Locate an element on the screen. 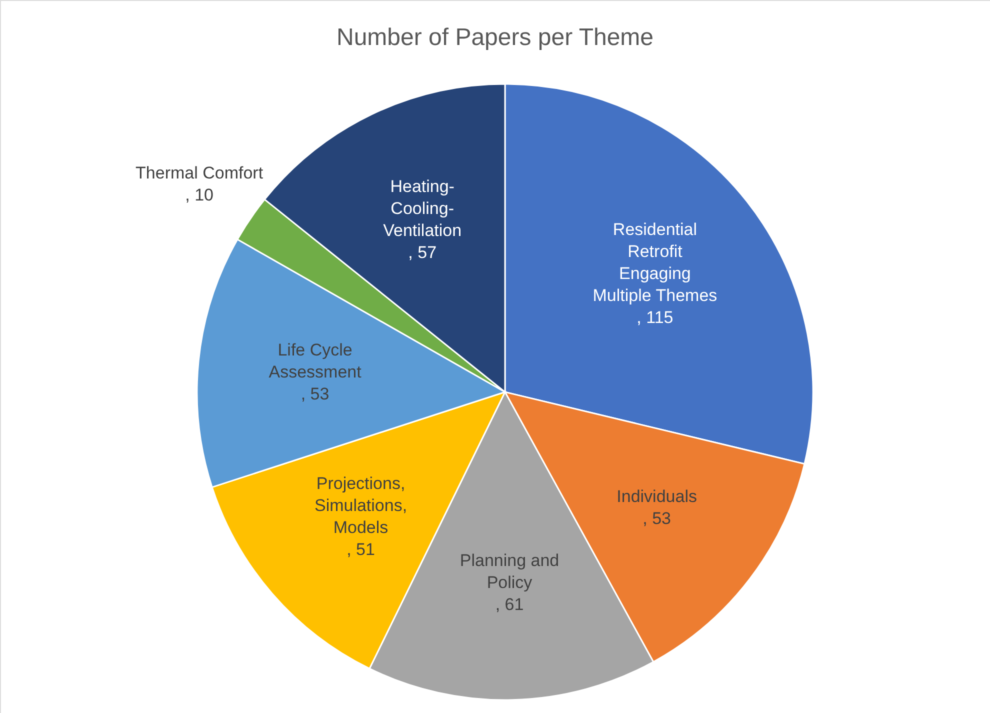 The height and width of the screenshot is (713, 990). data-label: , 57 is located at coordinates (422, 252).